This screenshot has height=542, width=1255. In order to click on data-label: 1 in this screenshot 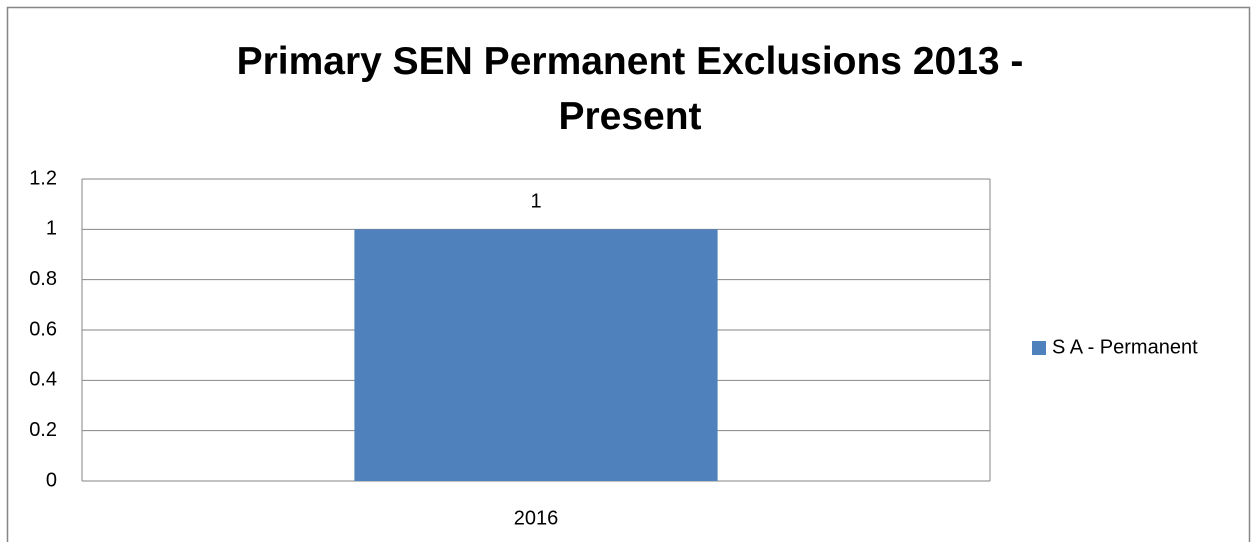, I will do `click(535, 202)`.